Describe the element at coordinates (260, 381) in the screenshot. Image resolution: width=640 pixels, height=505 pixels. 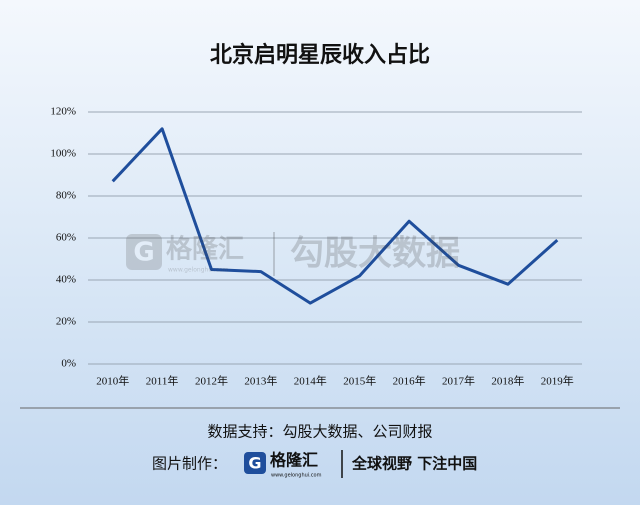
I see `x-tick-label: 2013年` at that location.